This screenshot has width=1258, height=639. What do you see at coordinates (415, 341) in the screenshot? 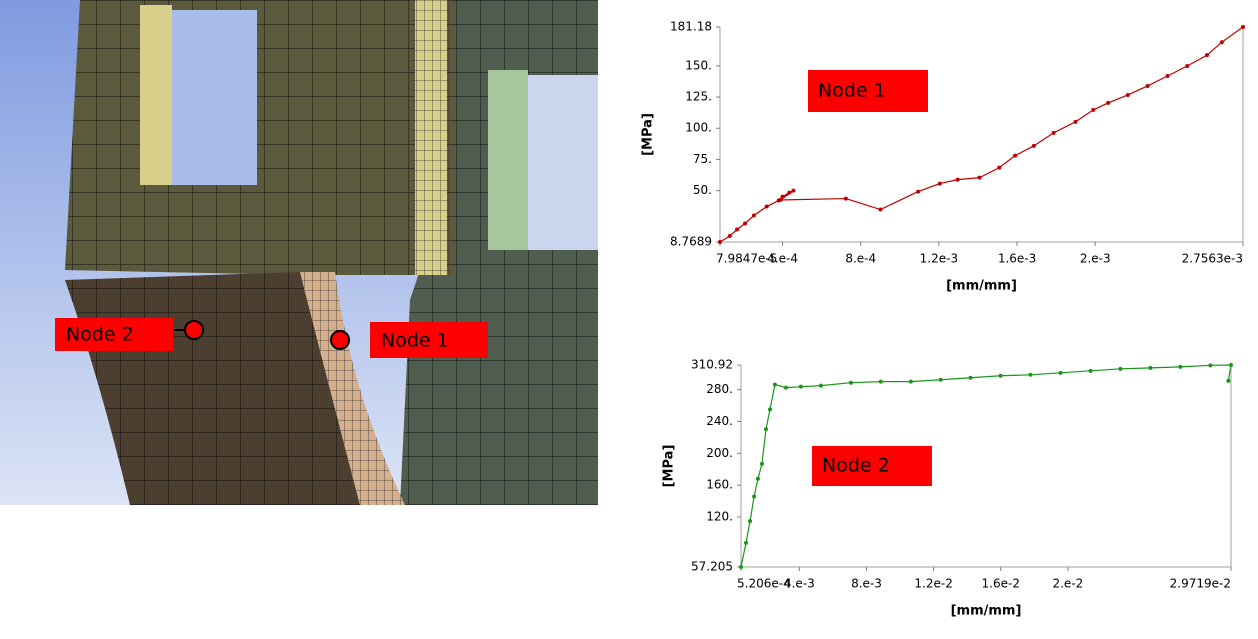
I see `node-label: Node 1` at bounding box center [415, 341].